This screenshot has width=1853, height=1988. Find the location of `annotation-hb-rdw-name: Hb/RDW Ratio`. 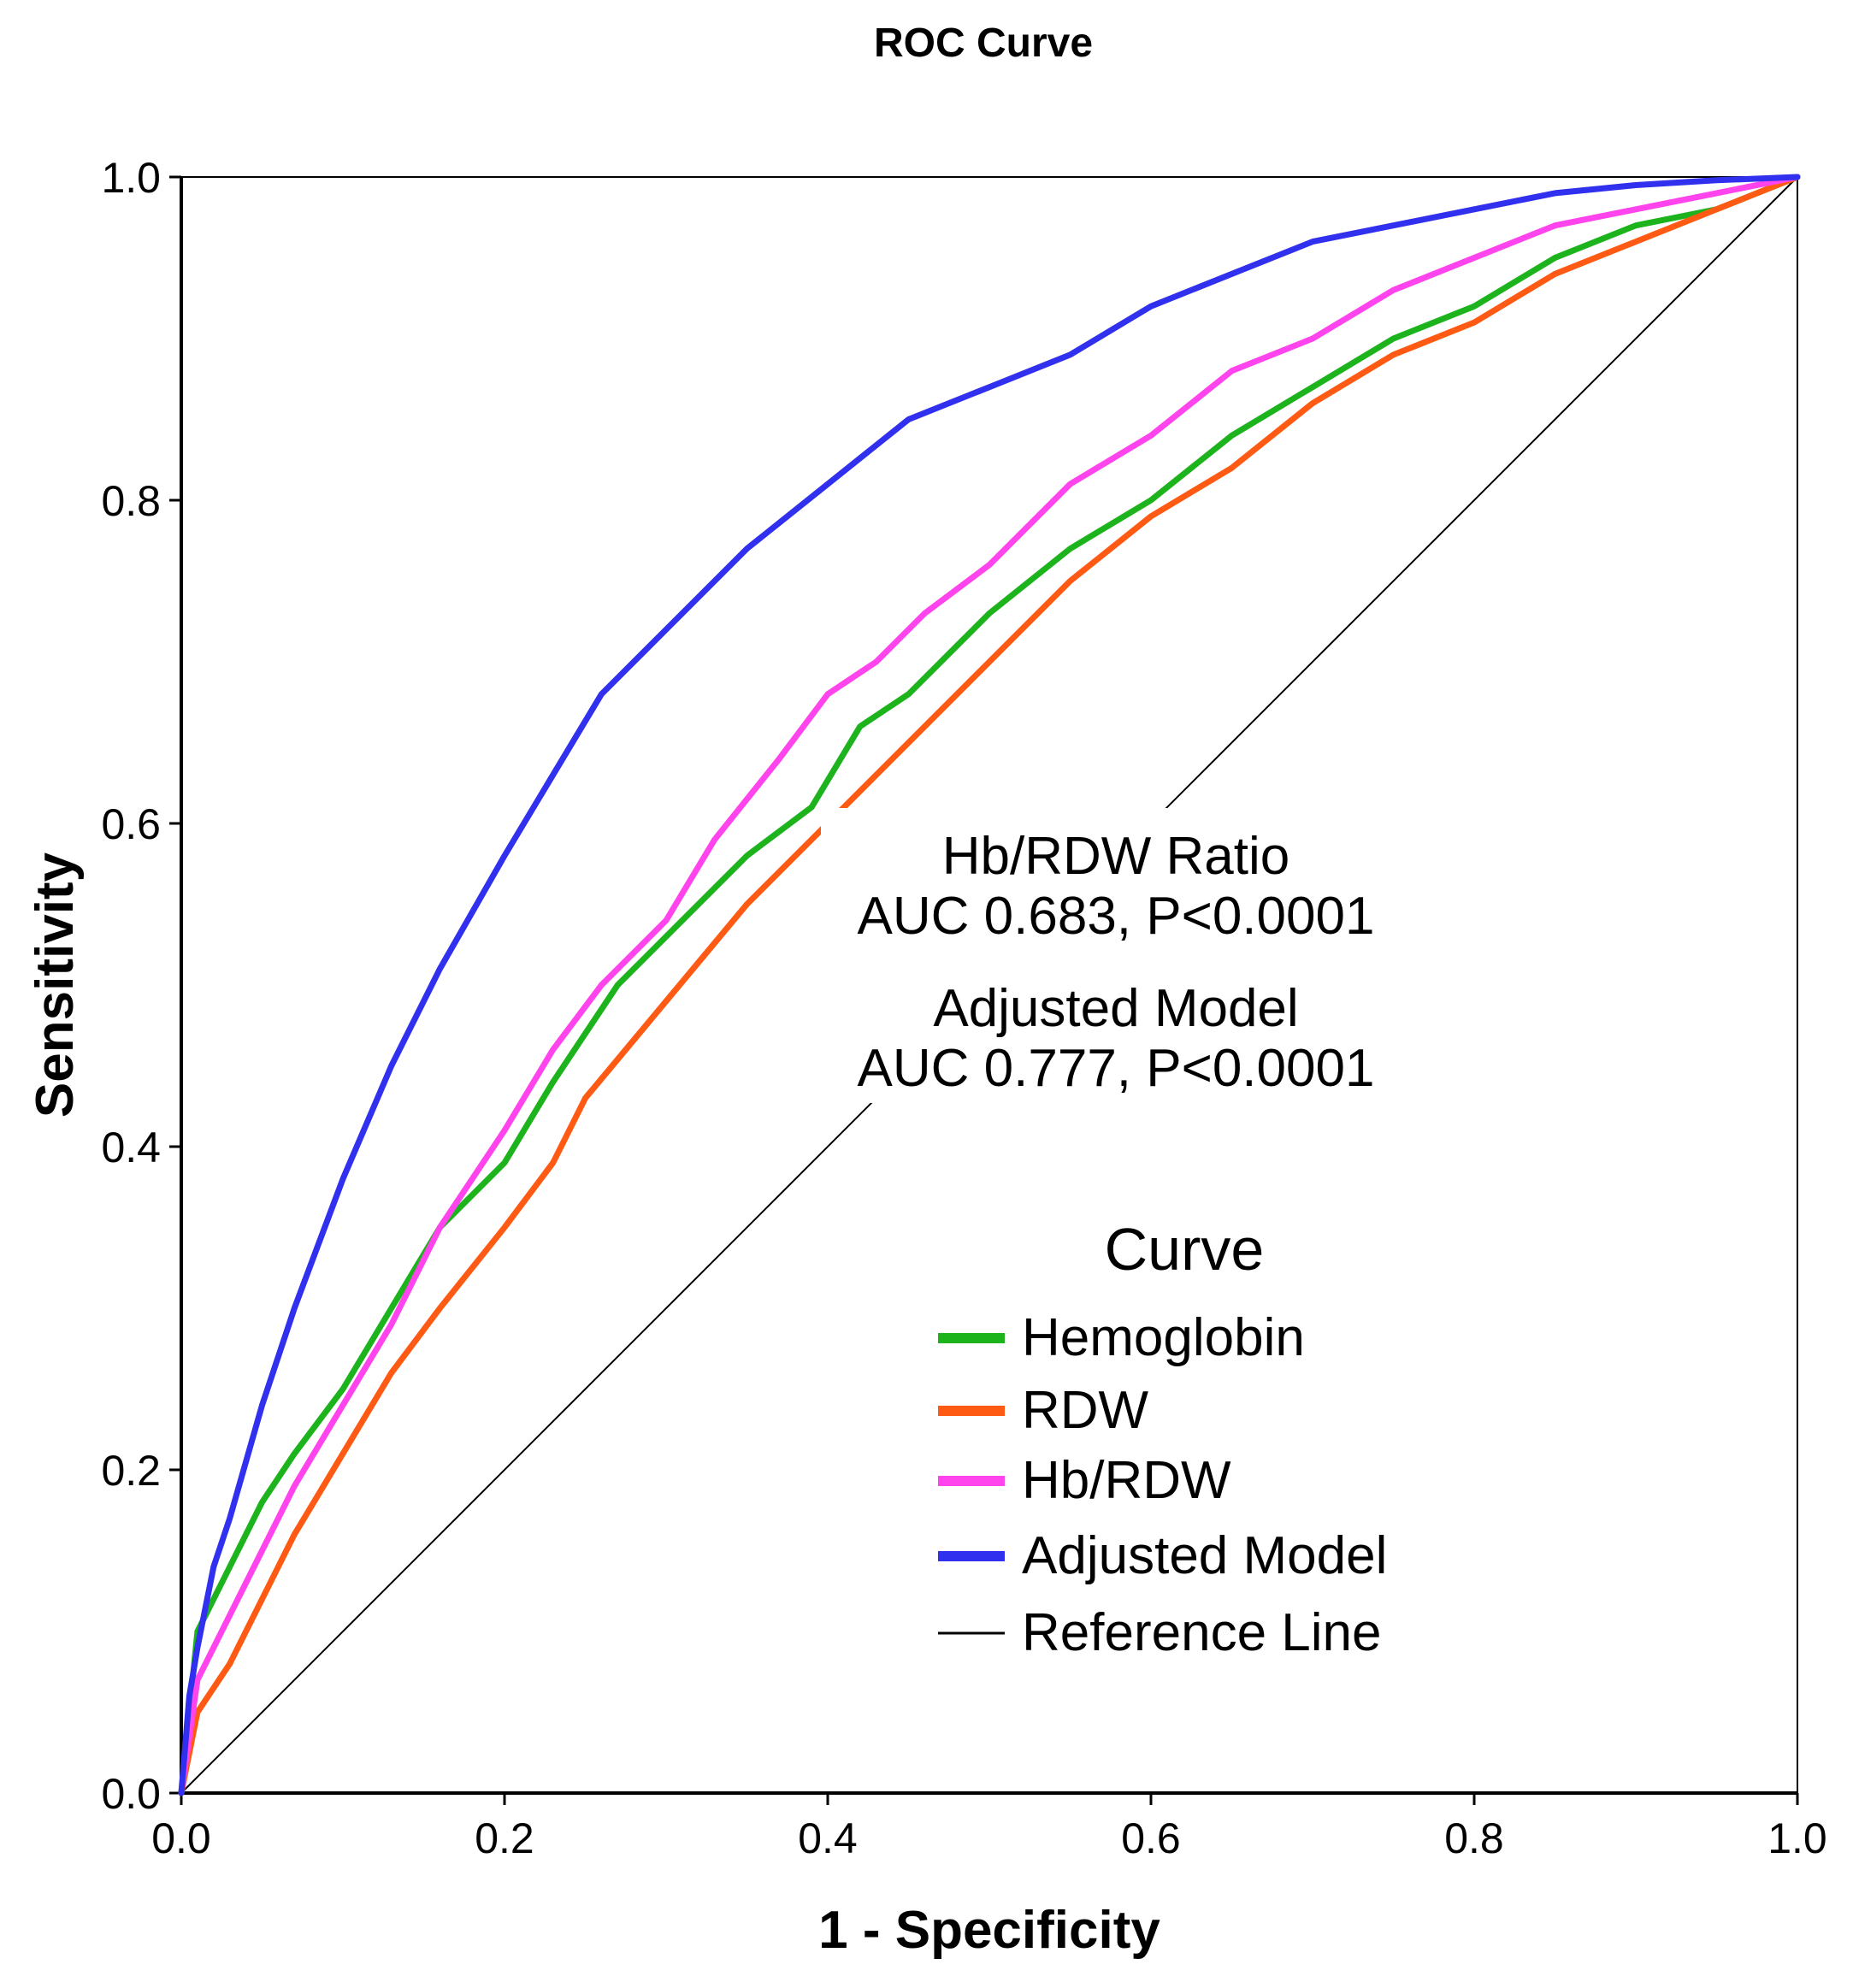

annotation-hb-rdw-name: Hb/RDW Ratio is located at coordinates (1116, 856).